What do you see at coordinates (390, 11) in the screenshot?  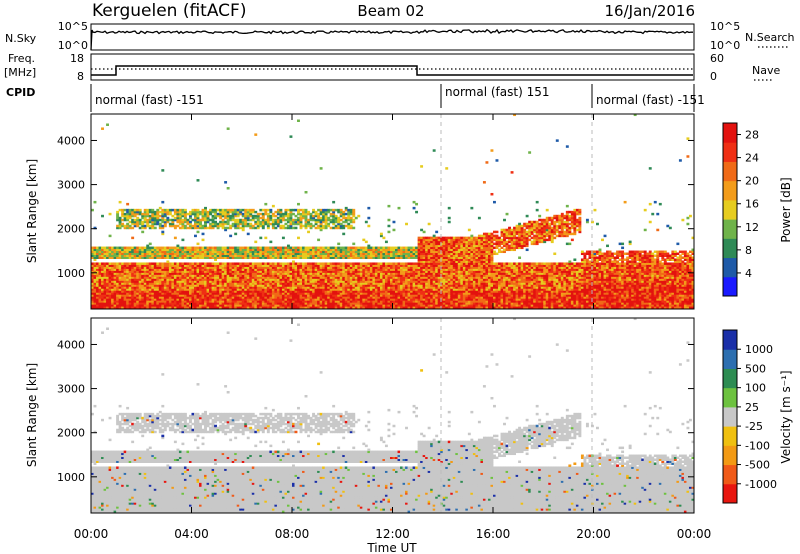 I see `beam-title: Beam 02` at bounding box center [390, 11].